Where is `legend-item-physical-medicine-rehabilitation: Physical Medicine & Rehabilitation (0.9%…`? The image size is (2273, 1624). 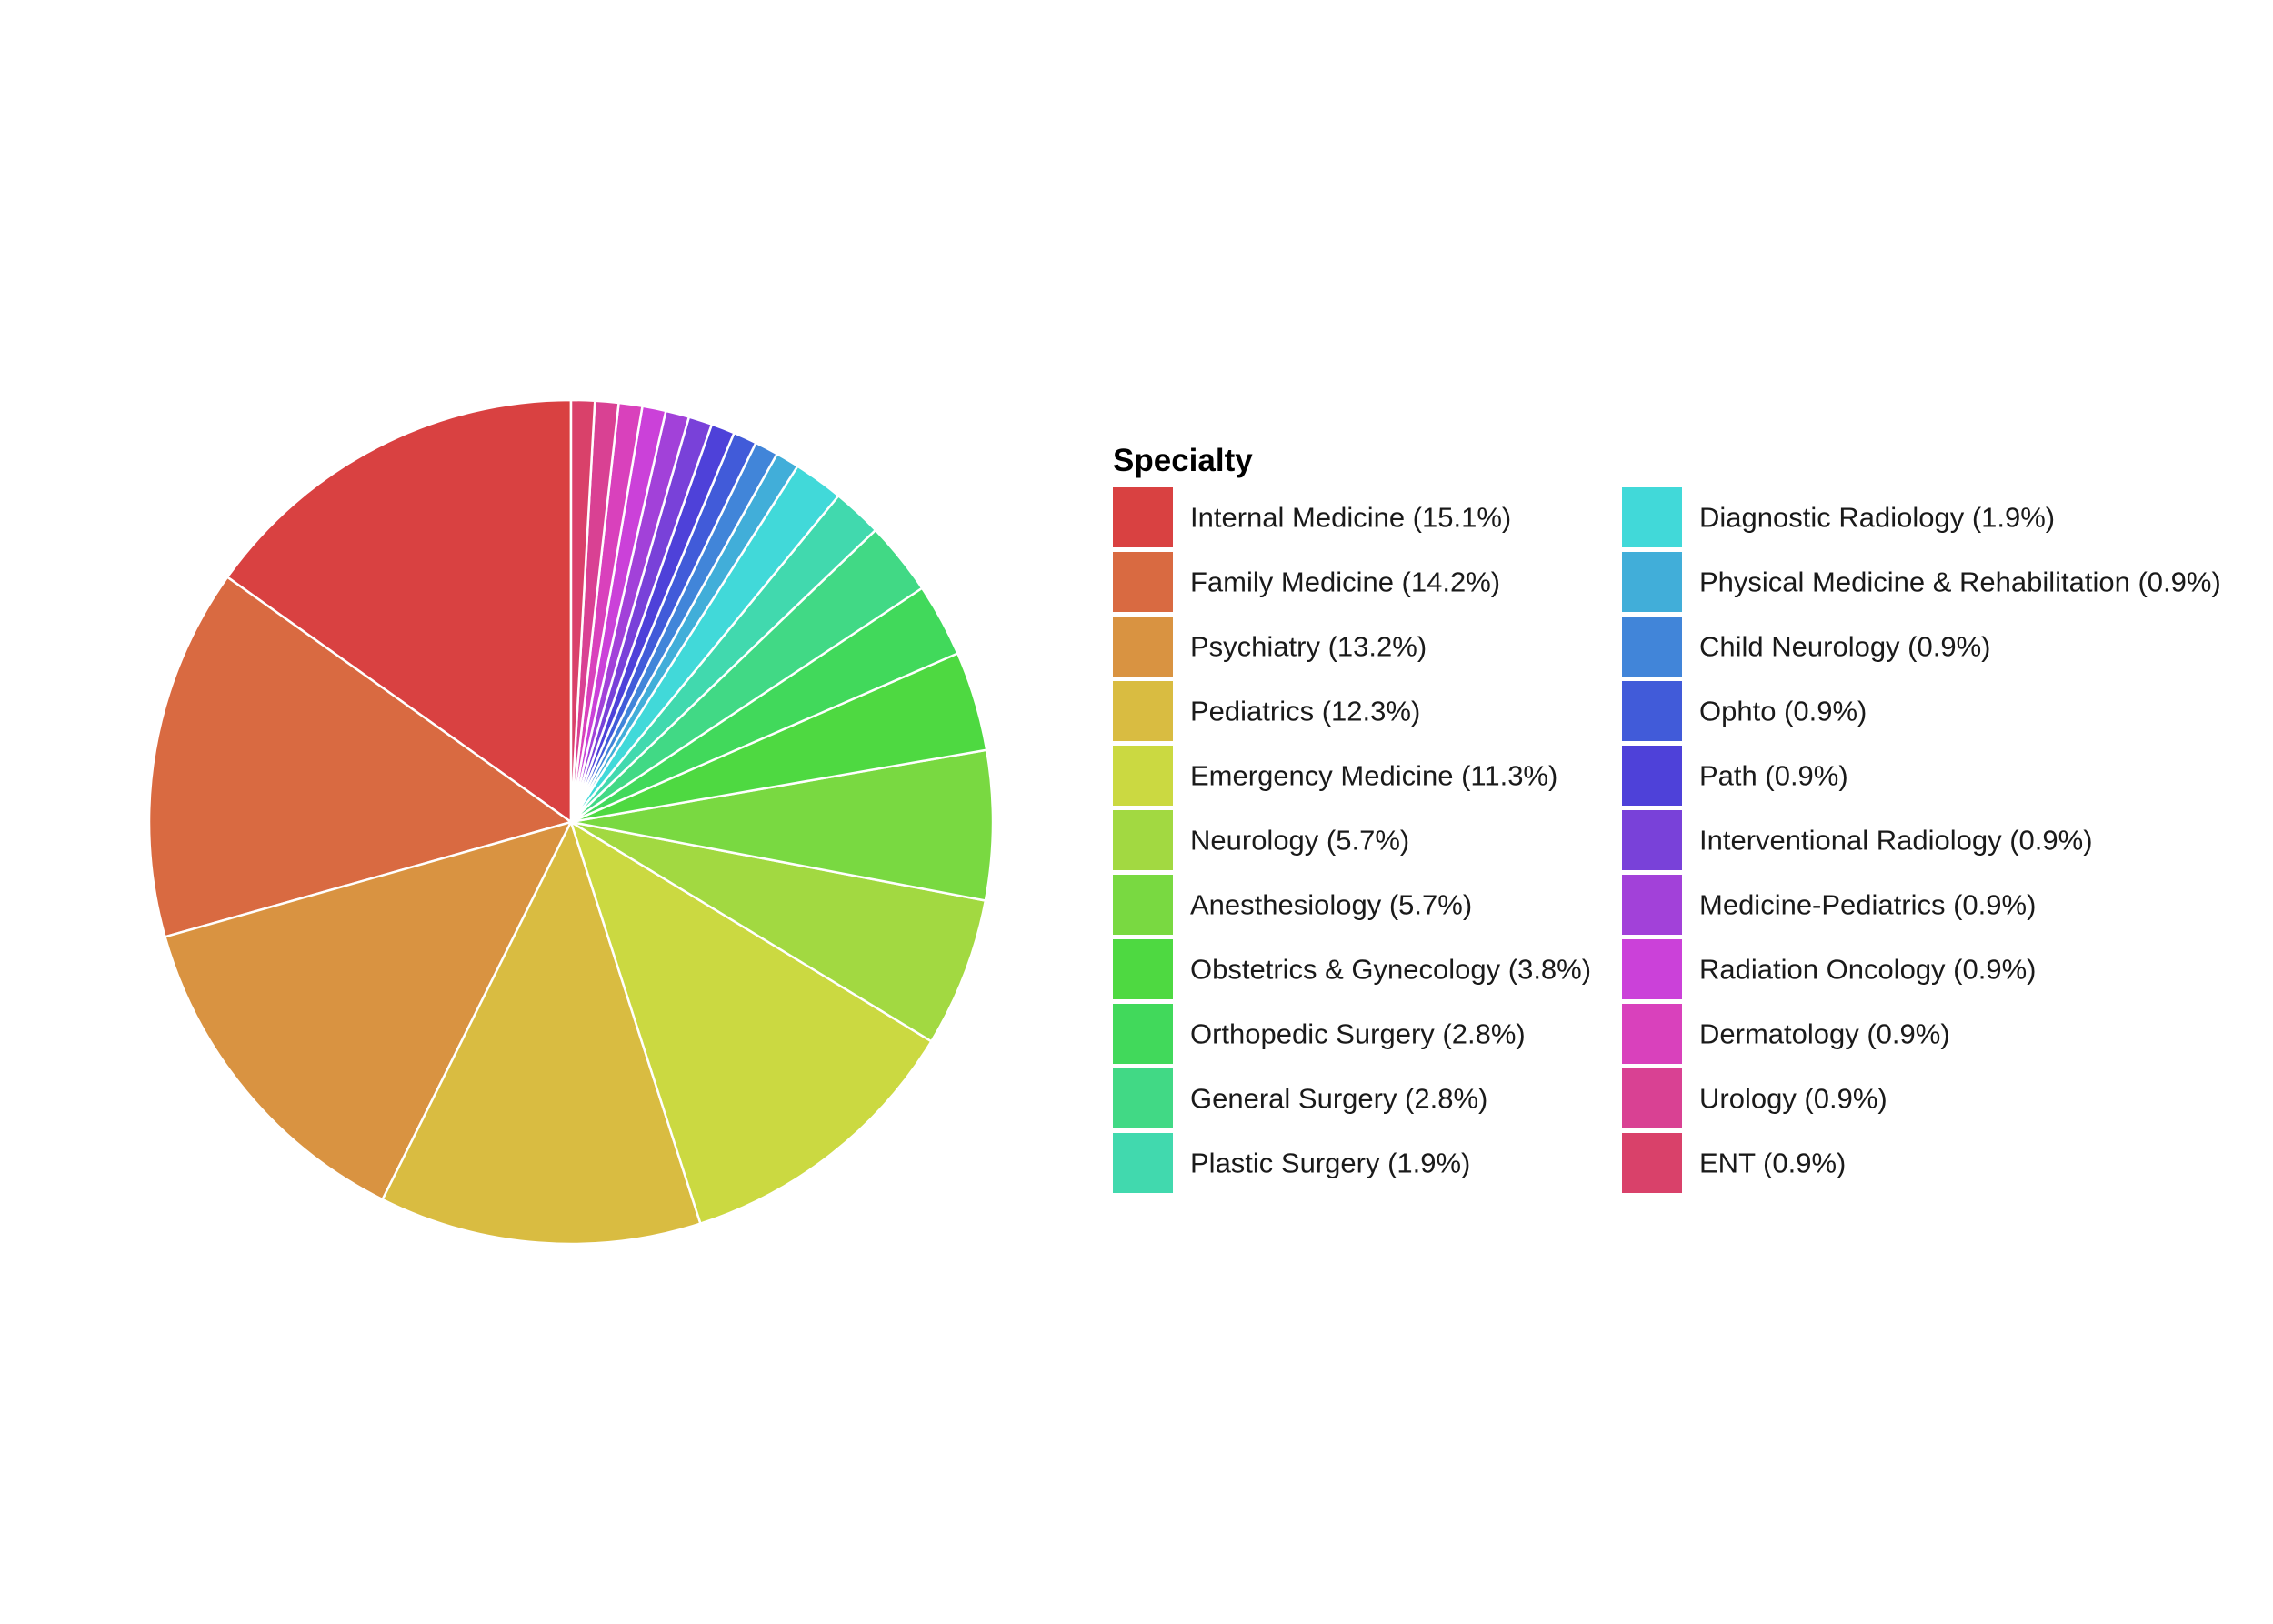
legend-item-physical-medicine-rehabilitation: Physical Medicine & Rehabilitation (0.9%… is located at coordinates (1921, 582).